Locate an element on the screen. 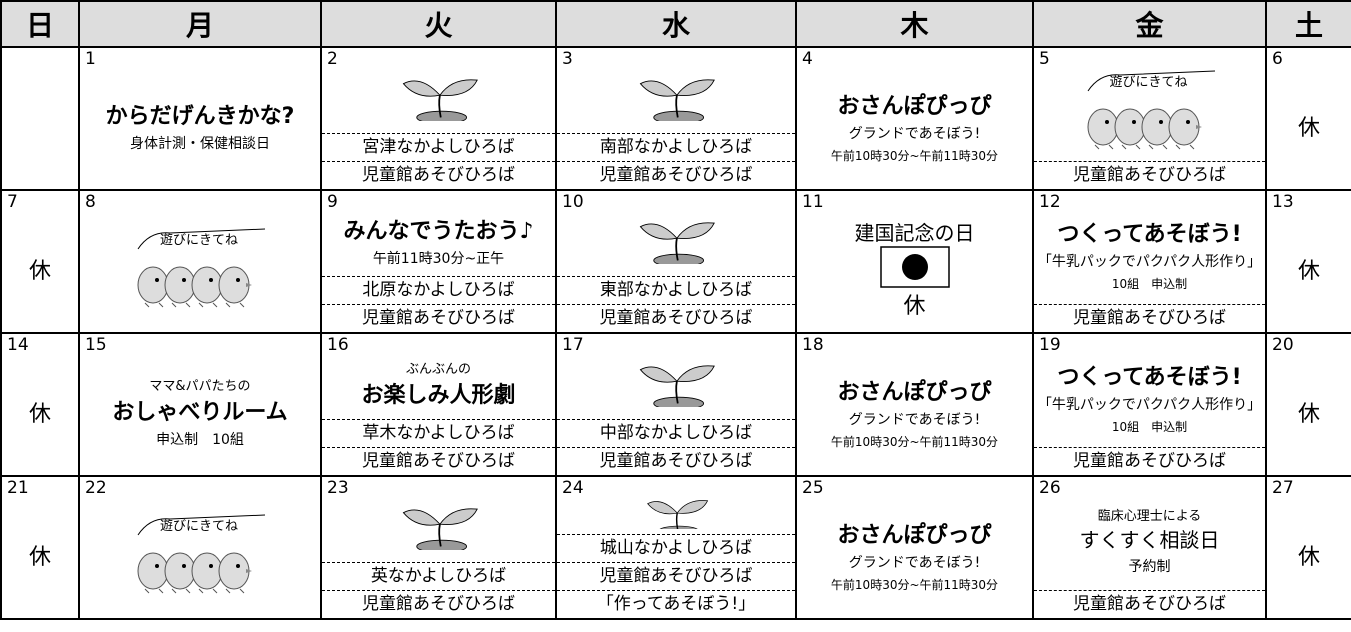  day-cell: 1 からだげんきかな? 身体計測・保健相談日 is located at coordinates (200, 118).